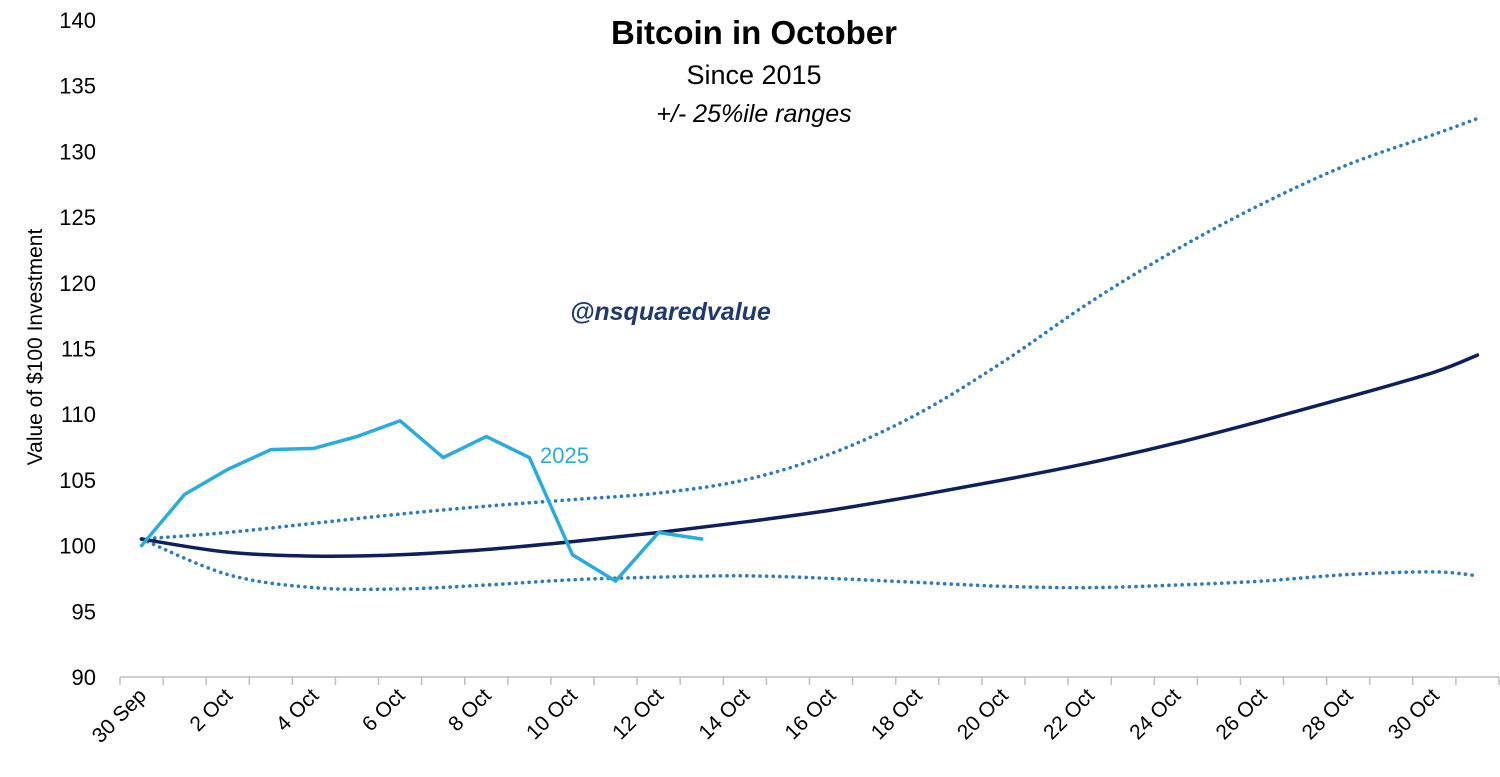 Image resolution: width=1500 pixels, height=777 pixels. Describe the element at coordinates (670, 312) in the screenshot. I see `watermark-handle: @nsquaredvalue` at that location.